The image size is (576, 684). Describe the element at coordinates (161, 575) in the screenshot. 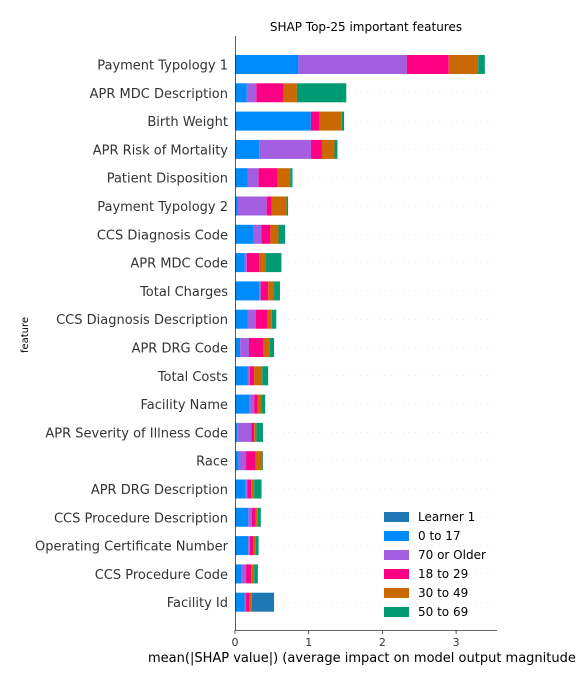

I see `feature-label: CCS Procedure Code` at that location.